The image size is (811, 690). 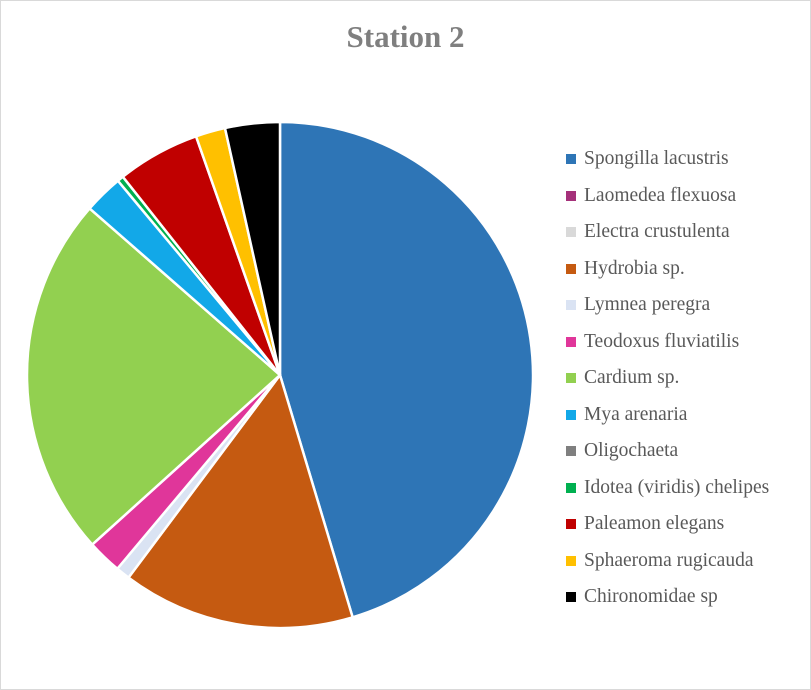 I want to click on legend-item: Teodoxus fluviatilis, so click(x=667, y=342).